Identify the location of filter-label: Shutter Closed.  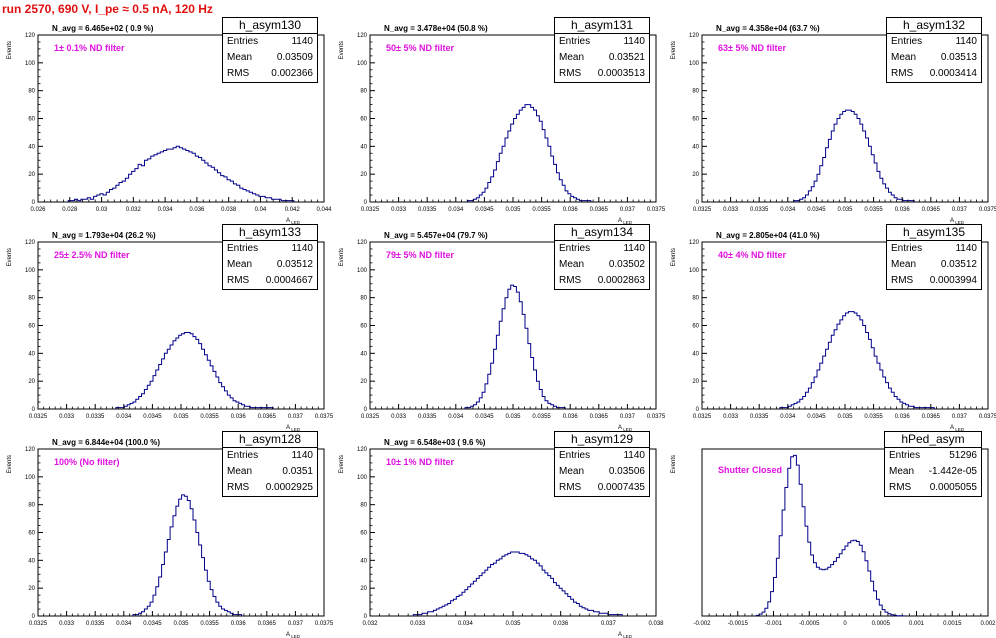
(750, 470).